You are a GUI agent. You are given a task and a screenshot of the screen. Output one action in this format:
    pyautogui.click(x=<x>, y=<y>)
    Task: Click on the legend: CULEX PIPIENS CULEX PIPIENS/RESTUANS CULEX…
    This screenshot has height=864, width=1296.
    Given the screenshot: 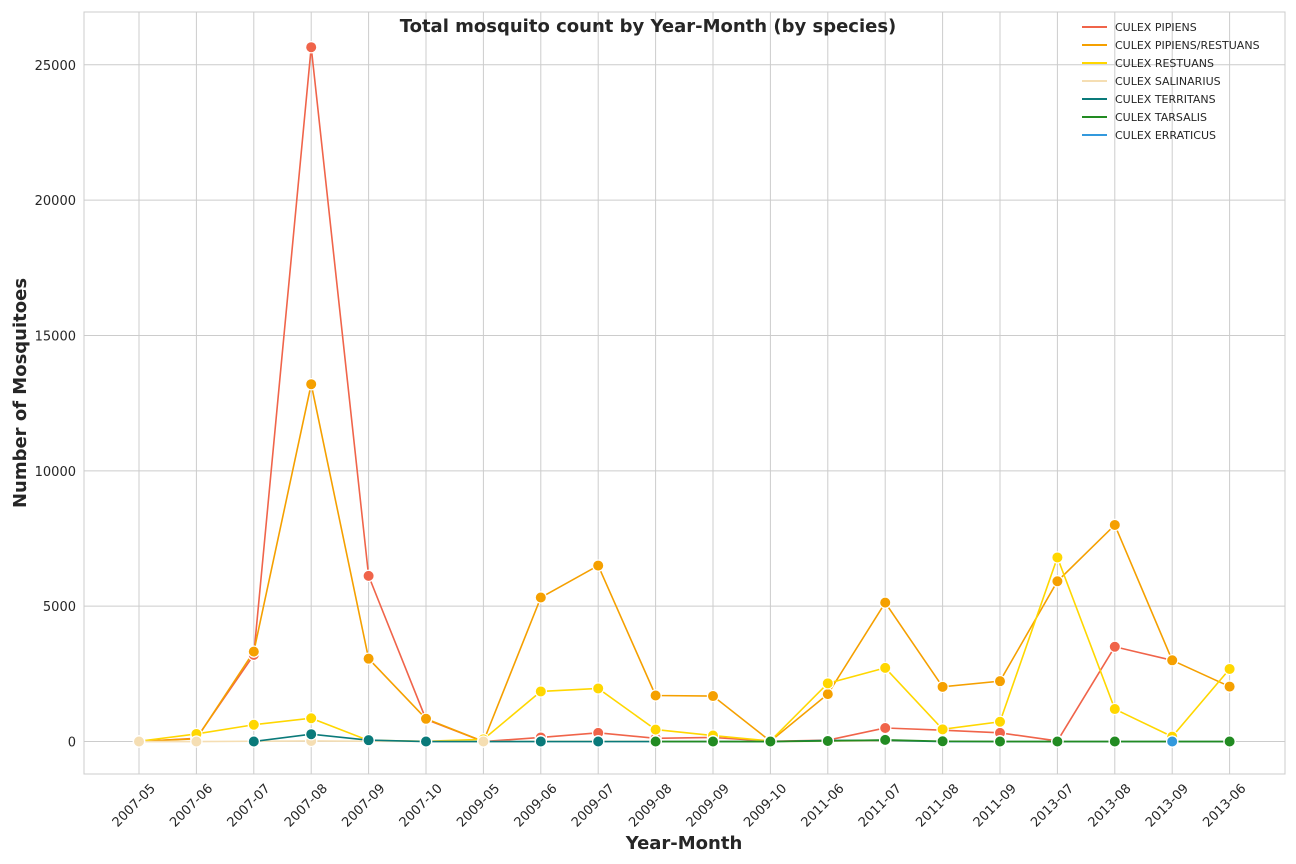 What is the action you would take?
    pyautogui.click(x=1171, y=81)
    